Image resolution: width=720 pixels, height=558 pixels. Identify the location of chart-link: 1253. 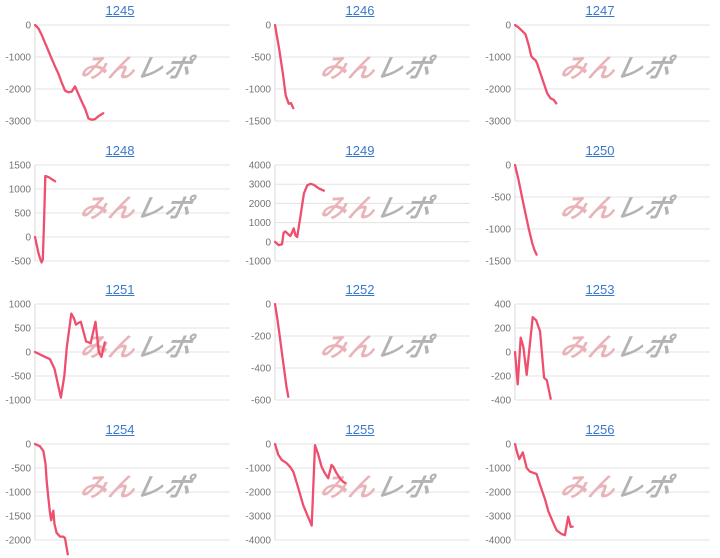
(600, 289).